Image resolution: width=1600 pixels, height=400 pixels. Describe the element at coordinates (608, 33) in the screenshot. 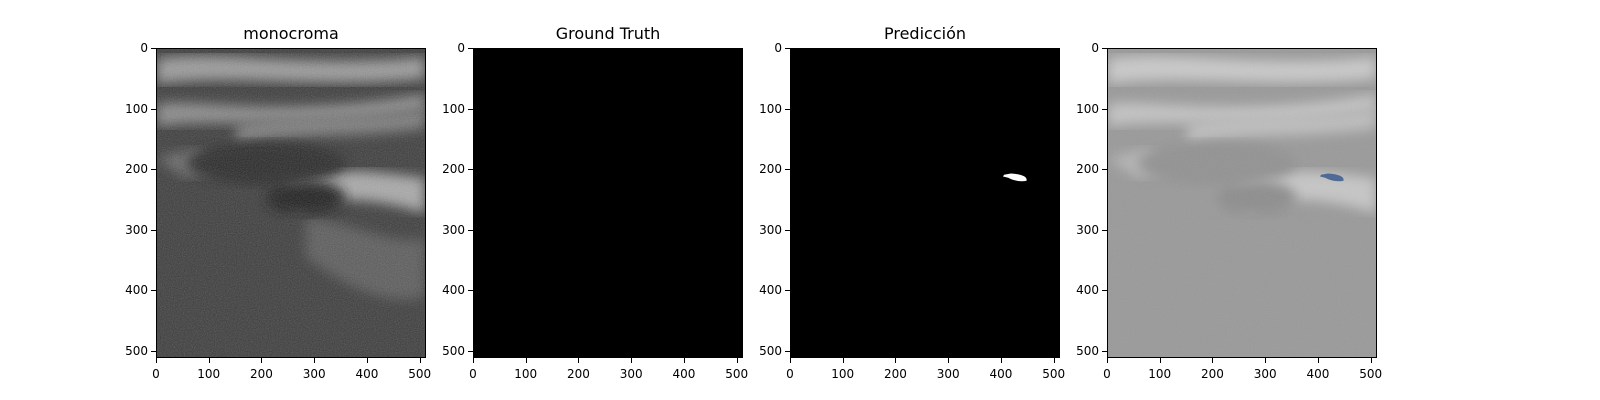

I see `panel-title: Ground Truth` at that location.